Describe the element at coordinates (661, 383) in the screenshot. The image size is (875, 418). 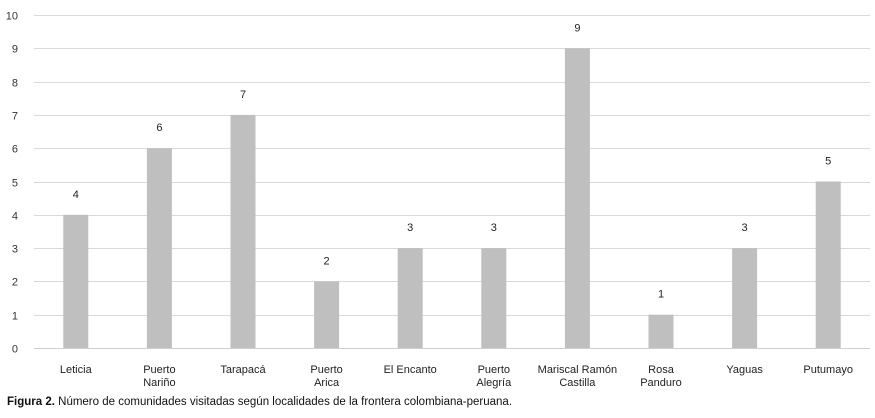
I see `x-tick-label-line: Panduro` at that location.